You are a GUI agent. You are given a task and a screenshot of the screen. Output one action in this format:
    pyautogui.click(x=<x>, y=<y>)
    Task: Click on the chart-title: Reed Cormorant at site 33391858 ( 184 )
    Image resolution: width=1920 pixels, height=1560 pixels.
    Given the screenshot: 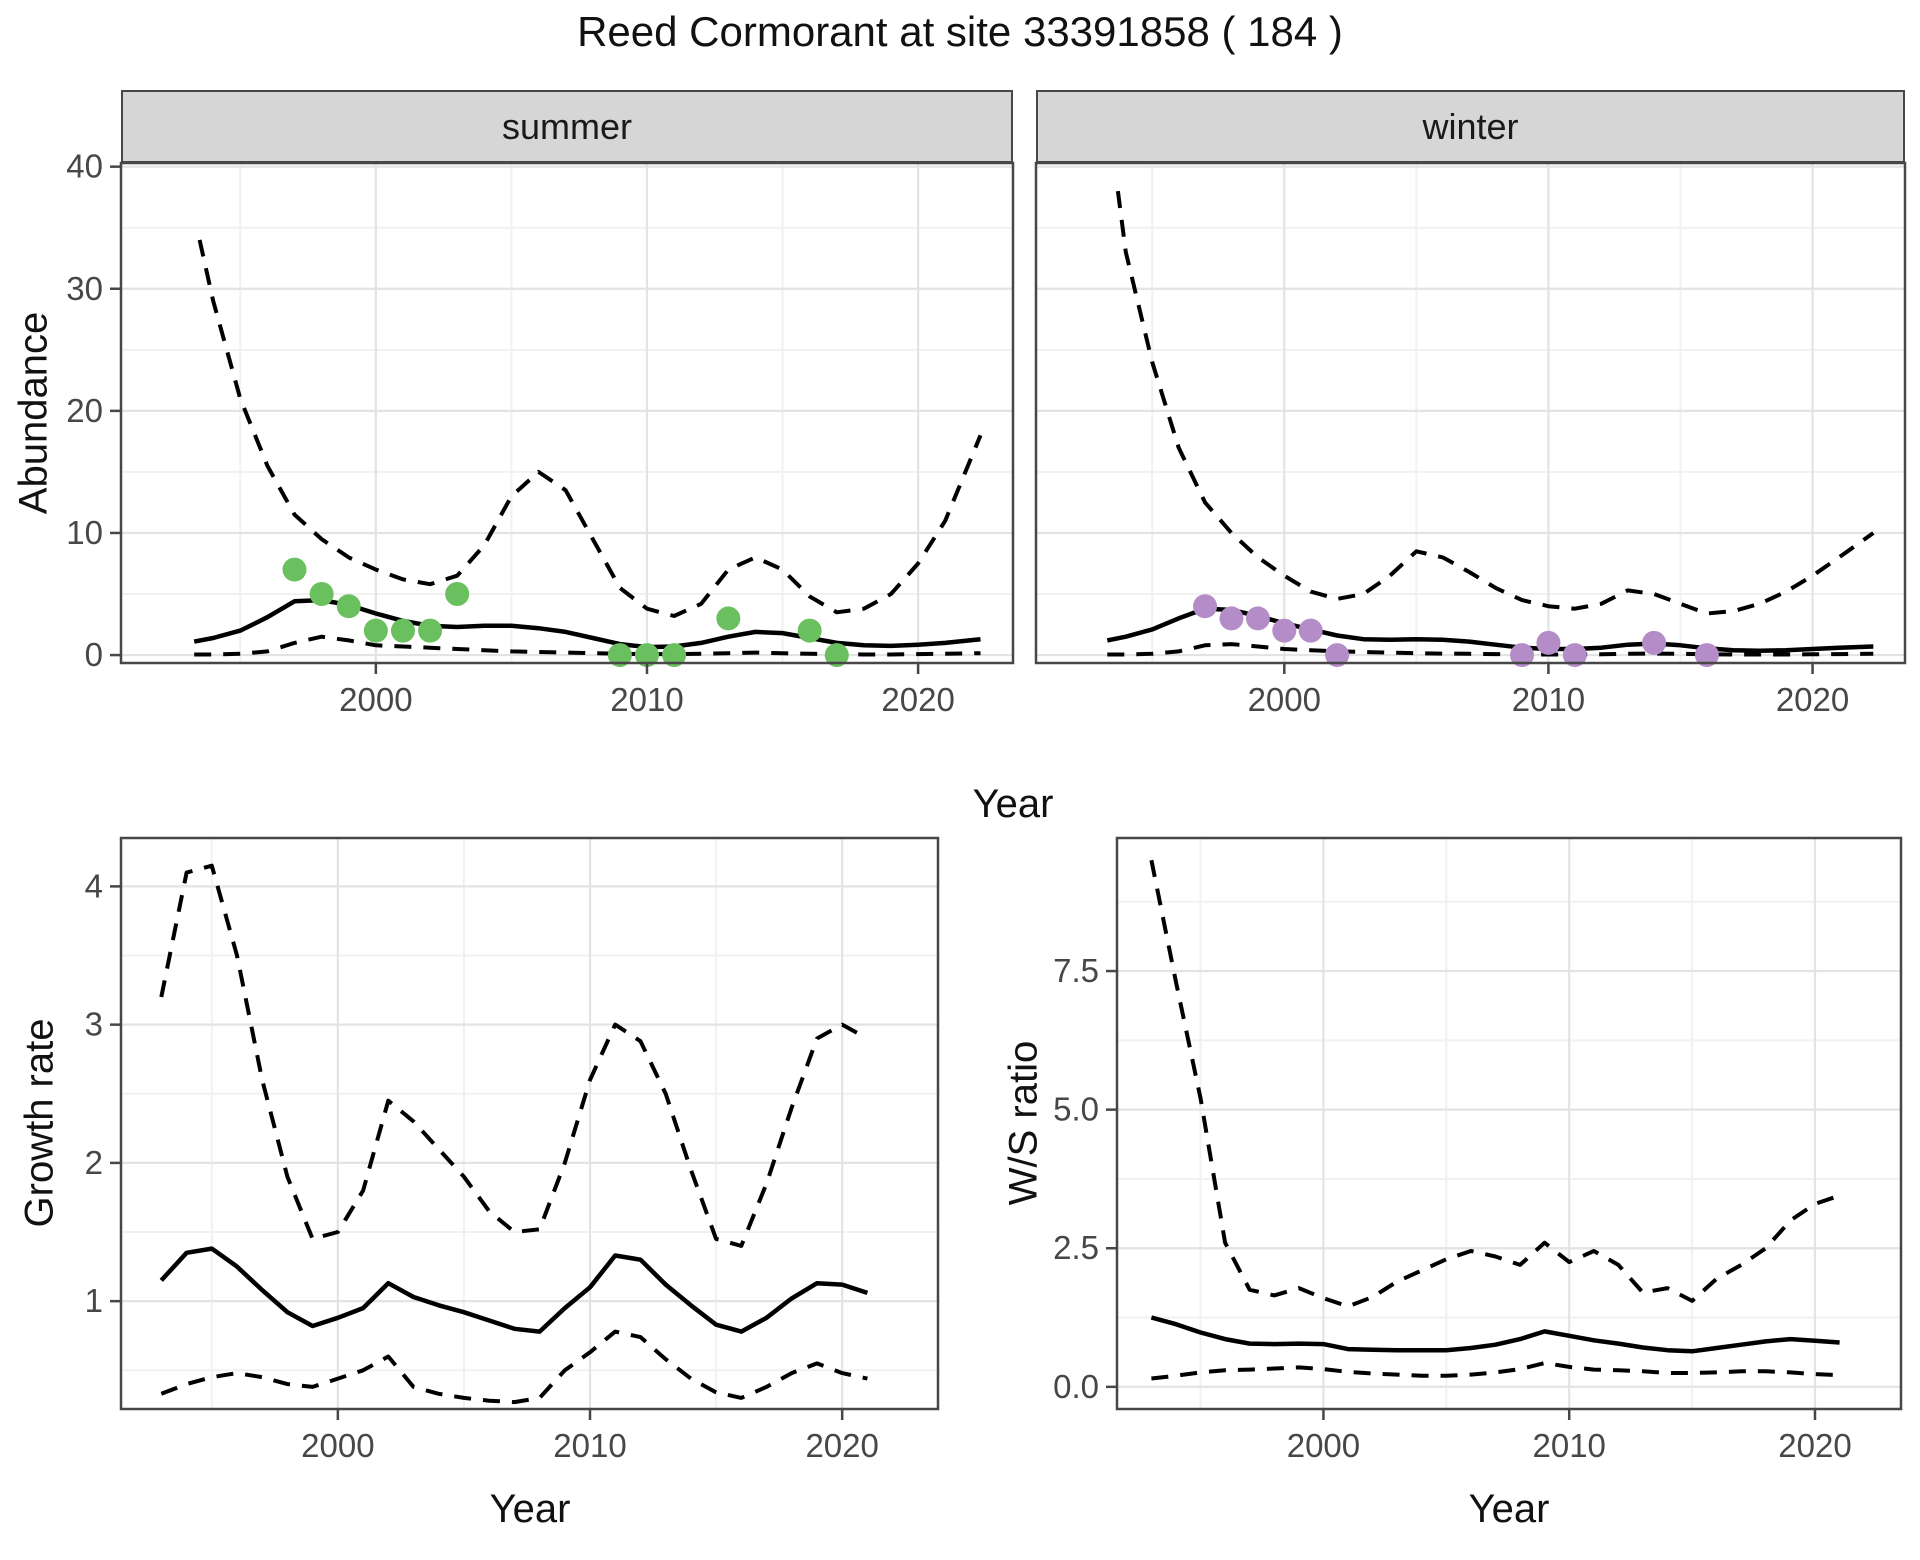 What is the action you would take?
    pyautogui.click(x=960, y=31)
    